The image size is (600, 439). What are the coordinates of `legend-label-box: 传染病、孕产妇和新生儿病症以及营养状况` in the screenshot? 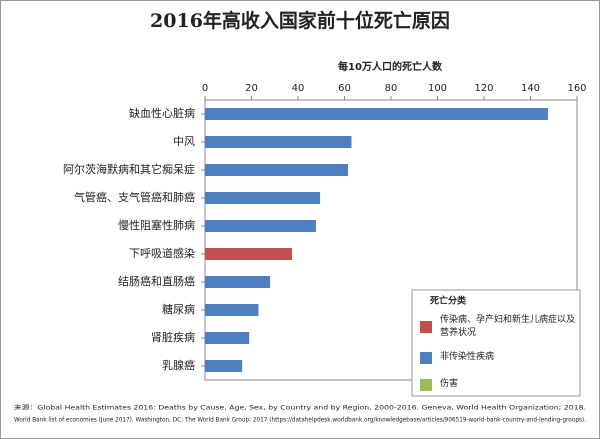 It's located at (508, 326).